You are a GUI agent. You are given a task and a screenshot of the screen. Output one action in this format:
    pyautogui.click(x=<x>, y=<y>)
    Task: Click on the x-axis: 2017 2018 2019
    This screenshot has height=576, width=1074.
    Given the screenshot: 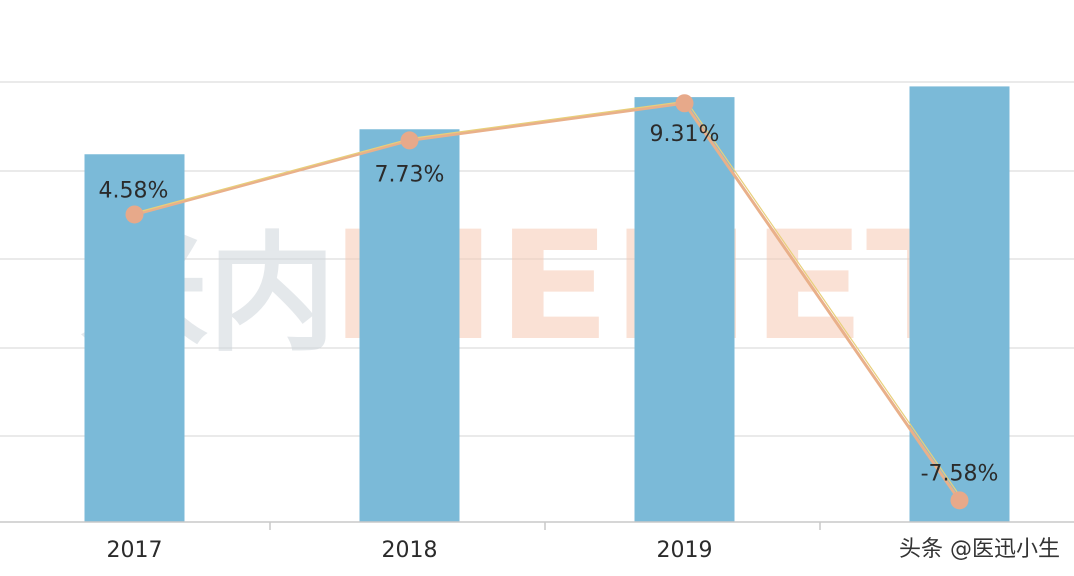 What is the action you would take?
    pyautogui.click(x=537, y=542)
    